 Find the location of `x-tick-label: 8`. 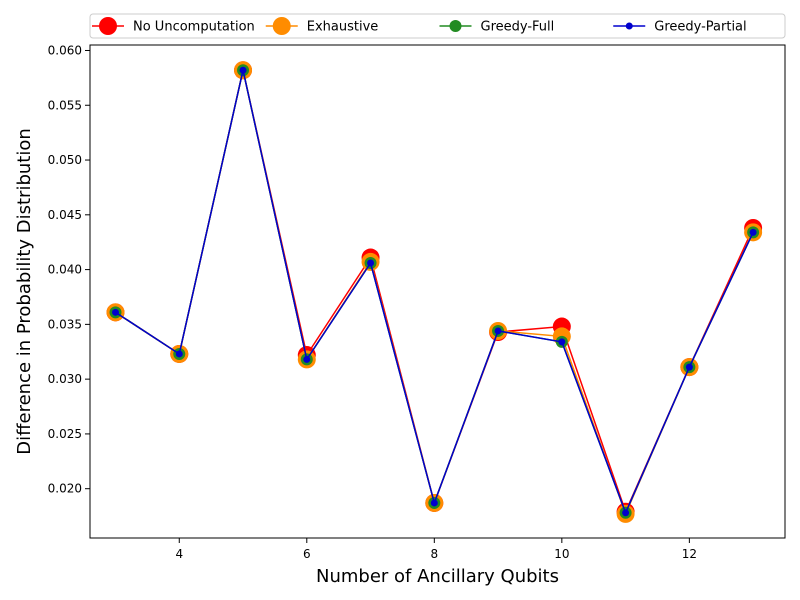

x-tick-label: 8 is located at coordinates (434, 554).